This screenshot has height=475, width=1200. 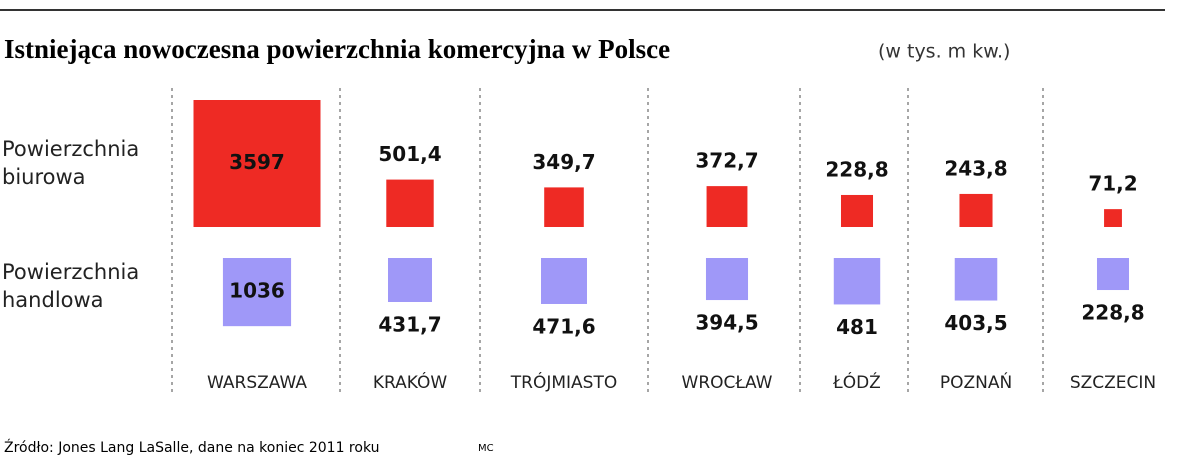 What do you see at coordinates (727, 383) in the screenshot?
I see `x-tick-label: WROCŁAW` at bounding box center [727, 383].